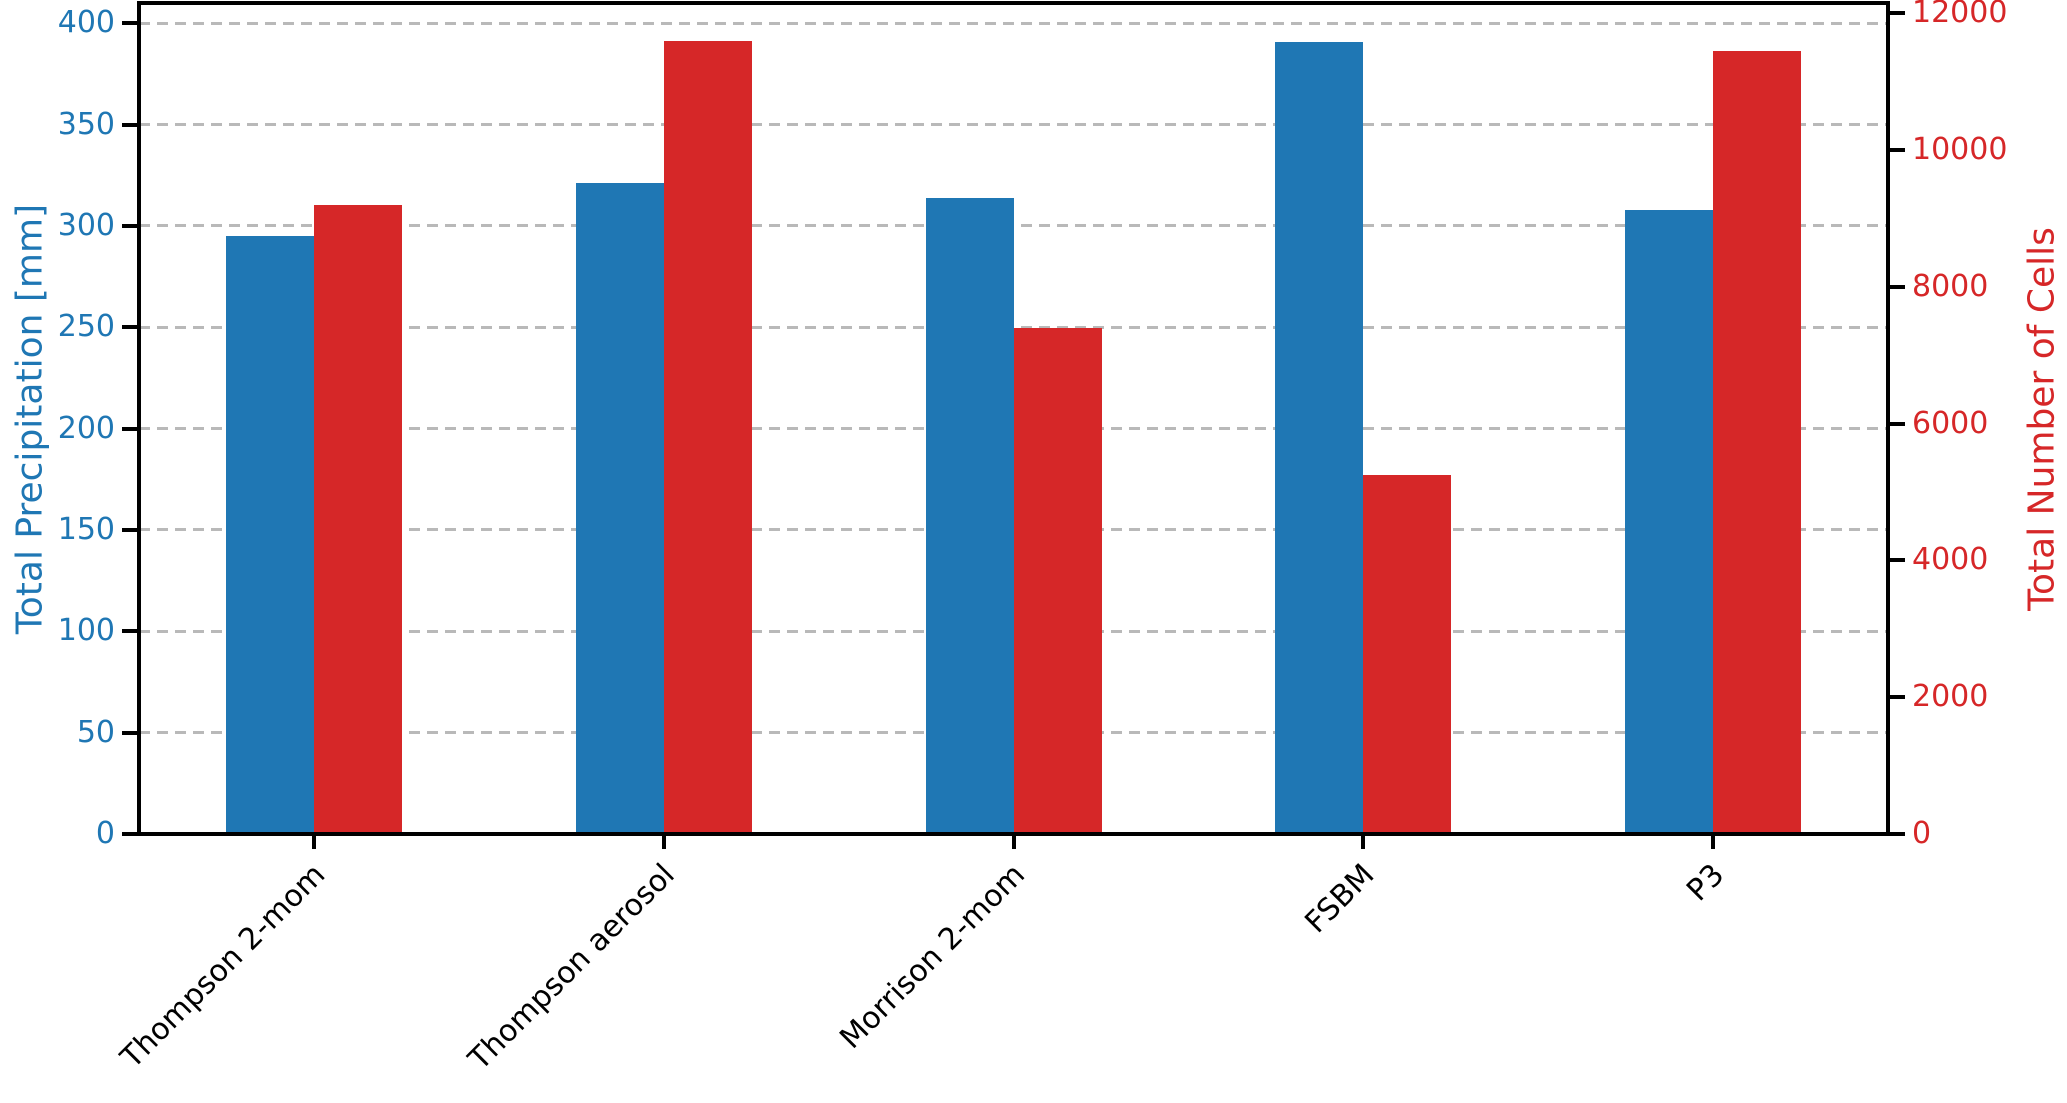  Describe the element at coordinates (1013, 3) in the screenshot. I see `top-spine` at that location.